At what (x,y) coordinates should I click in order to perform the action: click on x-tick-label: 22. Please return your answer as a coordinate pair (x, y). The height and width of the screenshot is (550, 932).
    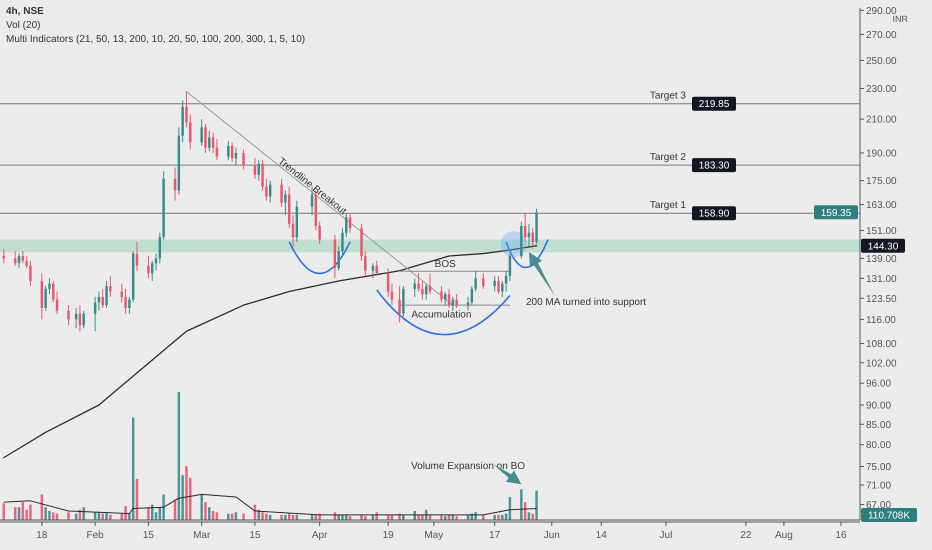
    Looking at the image, I should click on (746, 535).